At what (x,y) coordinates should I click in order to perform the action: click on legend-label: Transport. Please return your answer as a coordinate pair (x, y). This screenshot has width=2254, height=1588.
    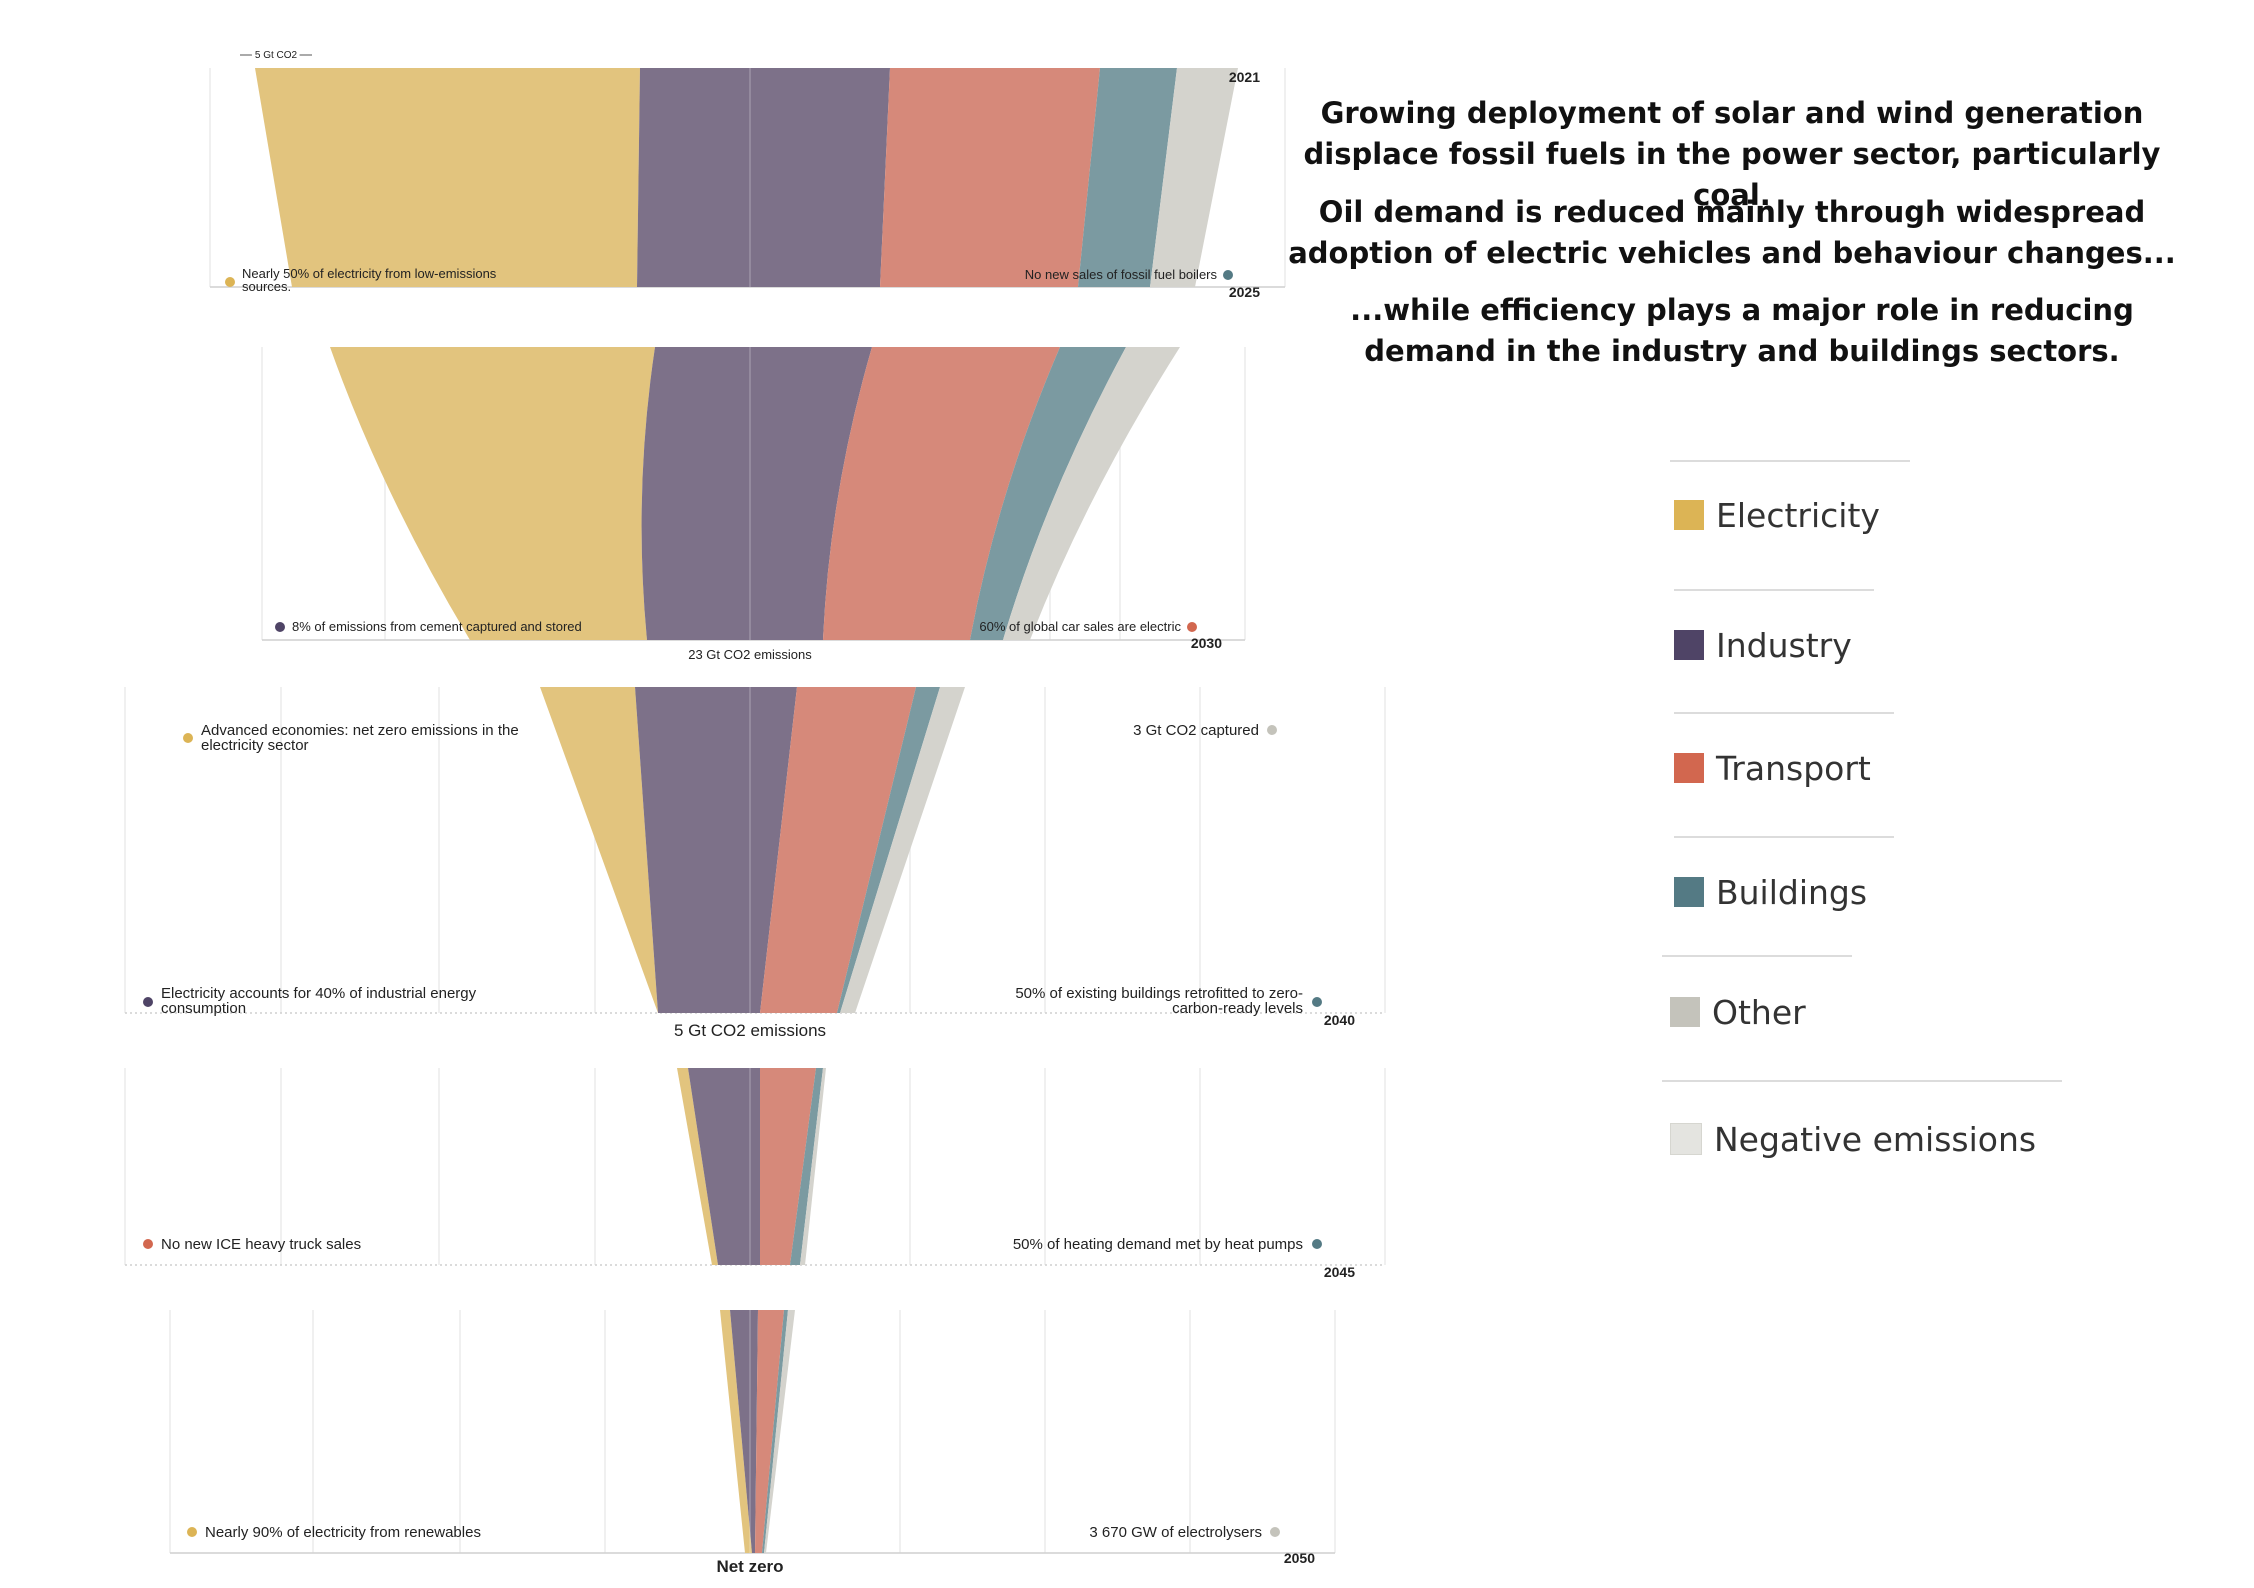
    Looking at the image, I should click on (1793, 768).